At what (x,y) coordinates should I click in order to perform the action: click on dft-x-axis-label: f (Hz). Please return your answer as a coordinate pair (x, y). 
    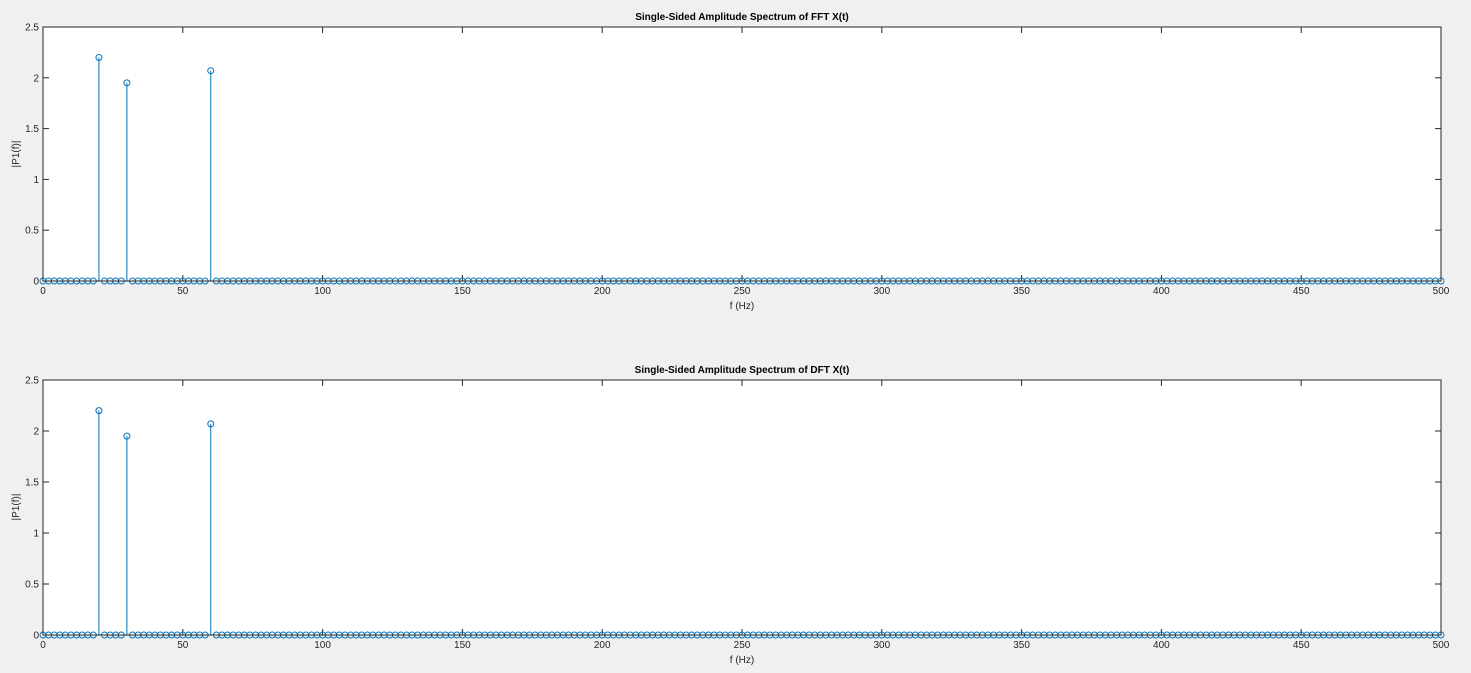
    Looking at the image, I should click on (742, 660).